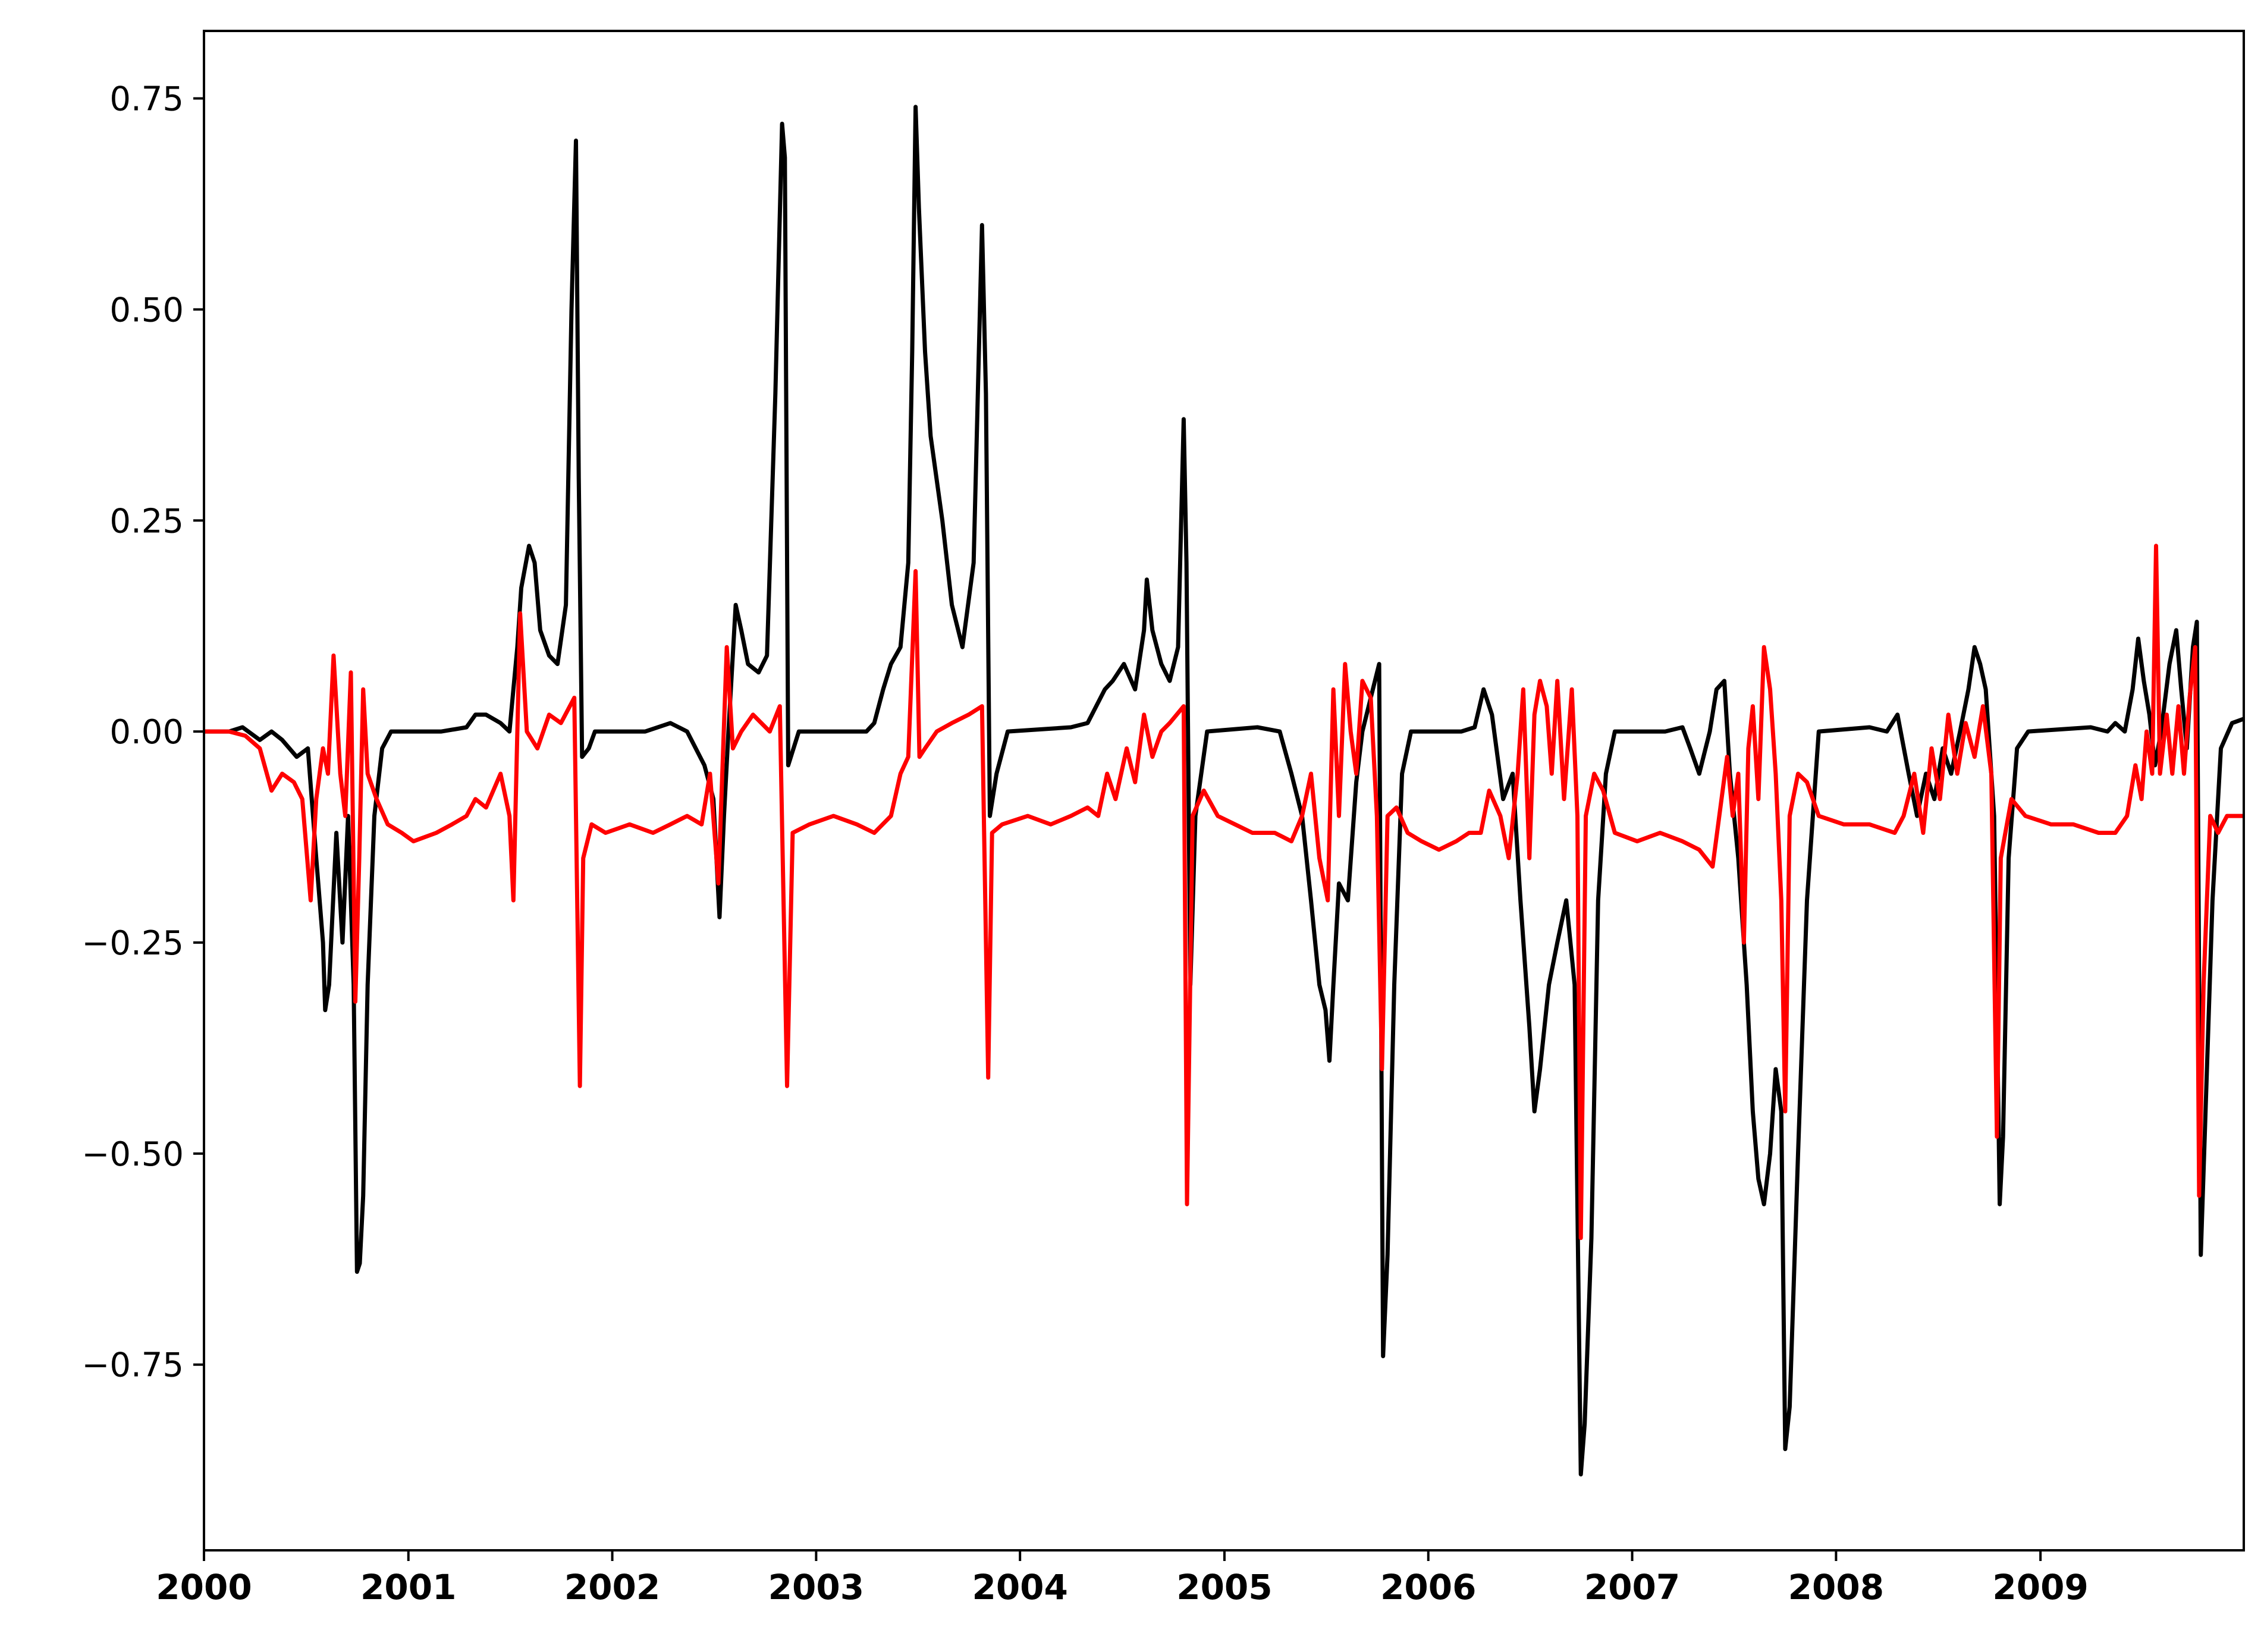  Describe the element at coordinates (132, 1154) in the screenshot. I see `y-tick-label: −0.50` at that location.